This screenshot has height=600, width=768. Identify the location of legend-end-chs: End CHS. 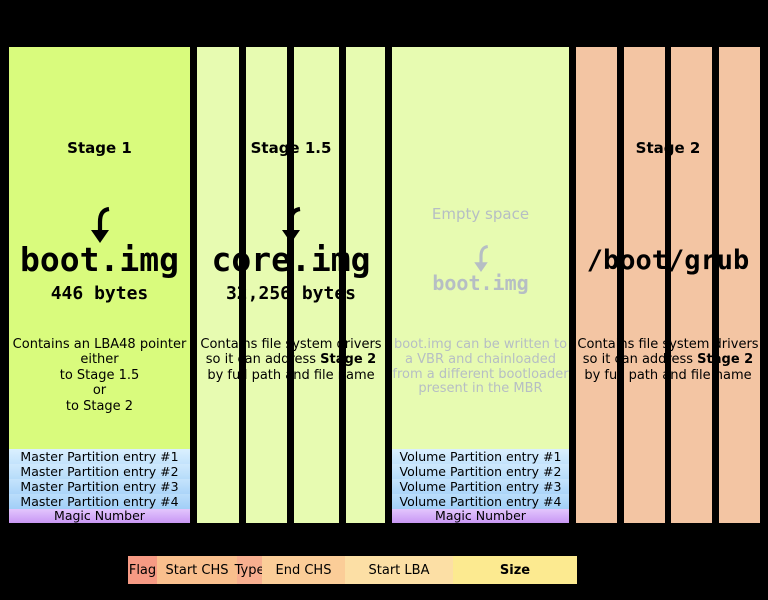
(303, 570).